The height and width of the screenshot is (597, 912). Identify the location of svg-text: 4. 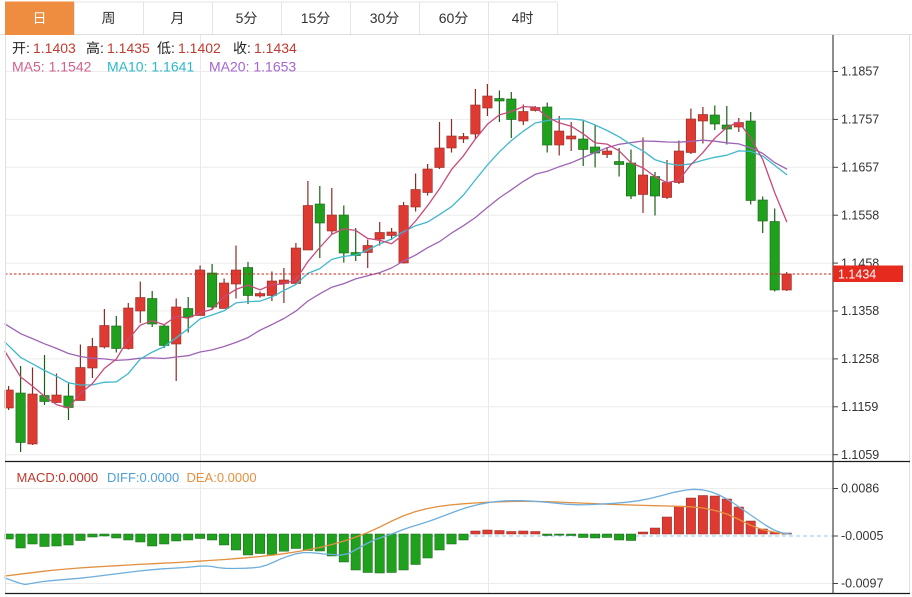
(516, 18).